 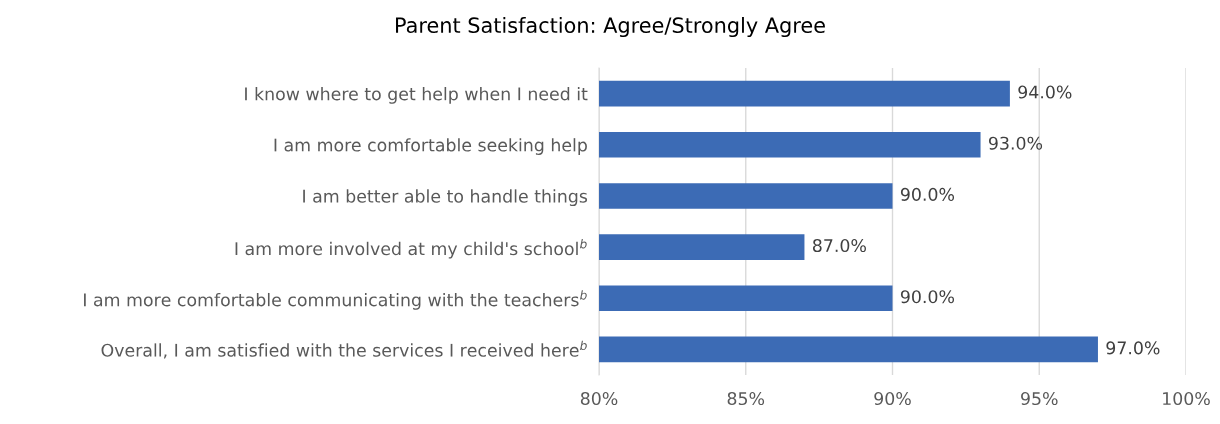 I want to click on x-tick-label: 90%, so click(x=892, y=398).